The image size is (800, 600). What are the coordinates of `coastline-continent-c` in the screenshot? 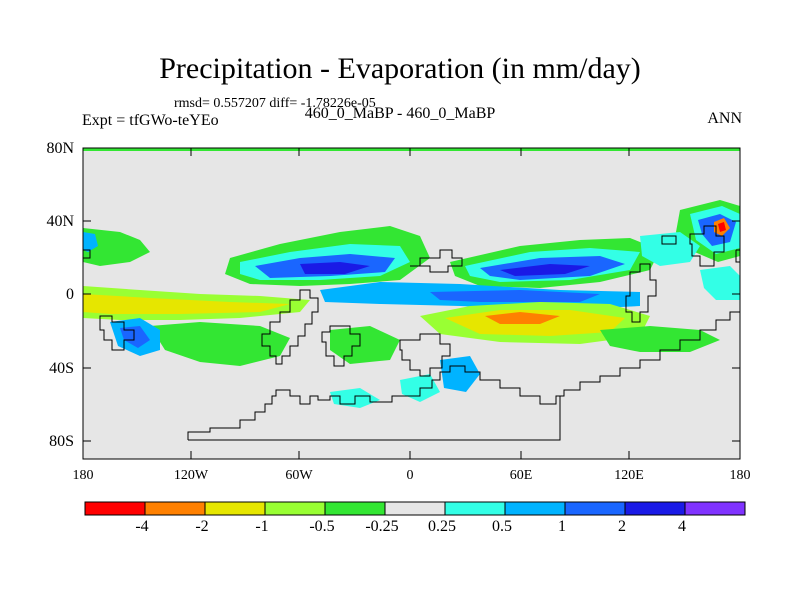 It's located at (425, 355).